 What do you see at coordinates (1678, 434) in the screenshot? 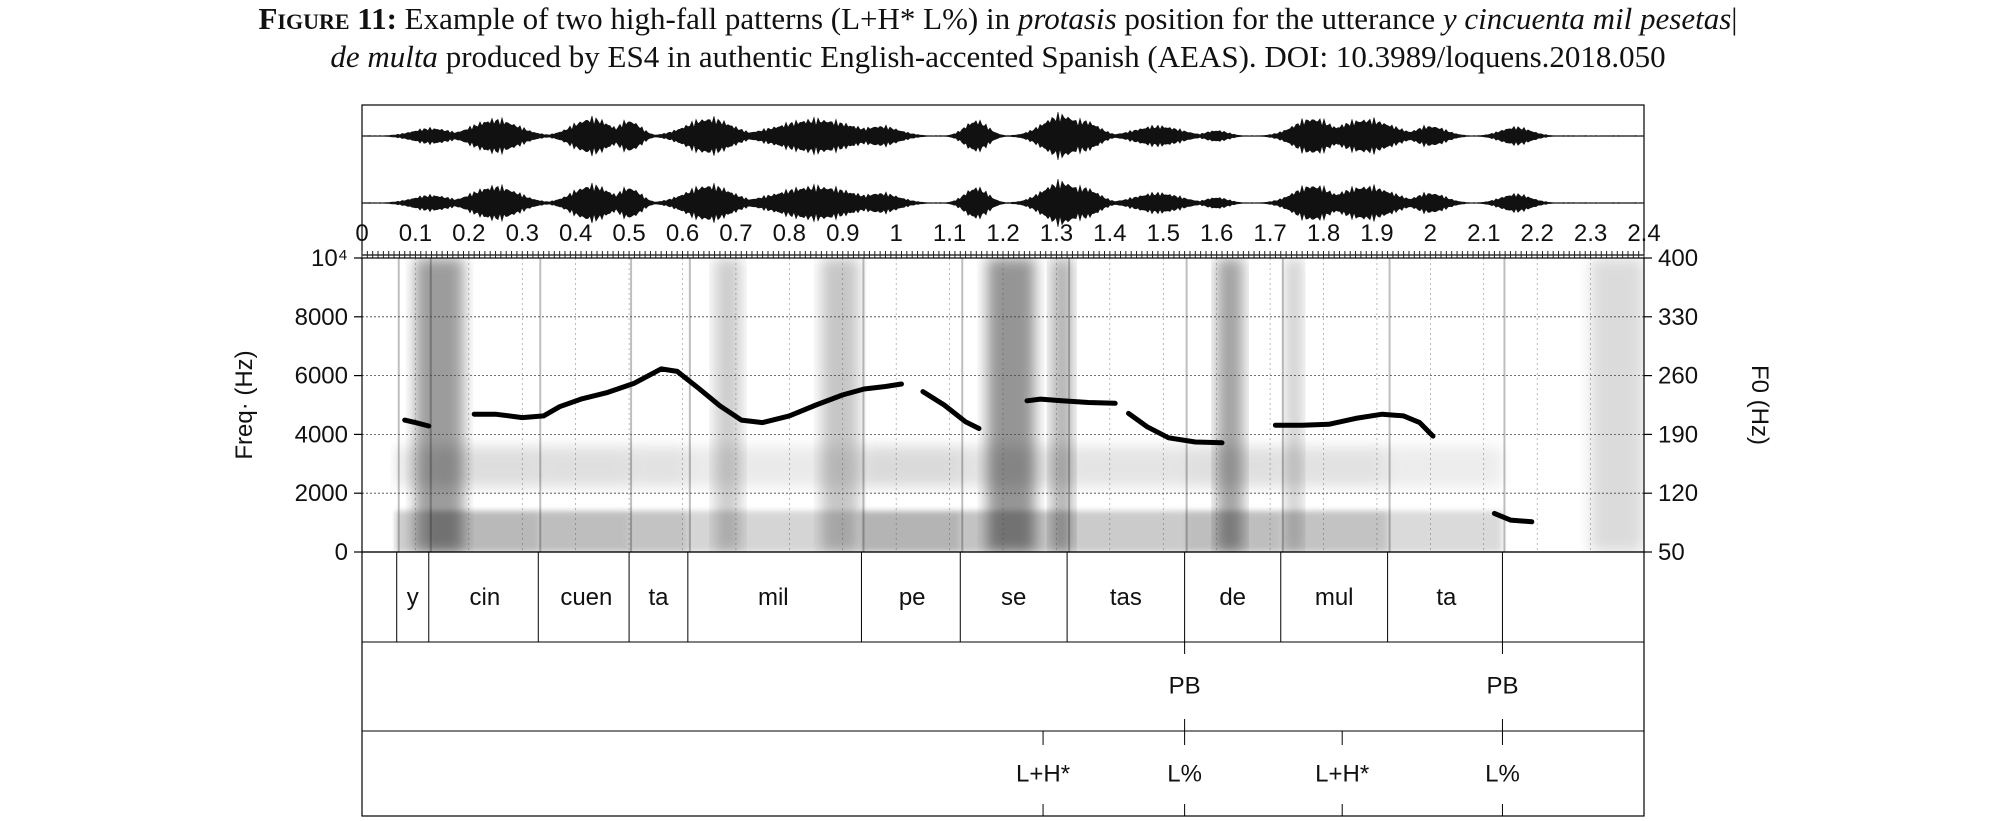
I see `f0-tick-label: 190` at bounding box center [1678, 434].